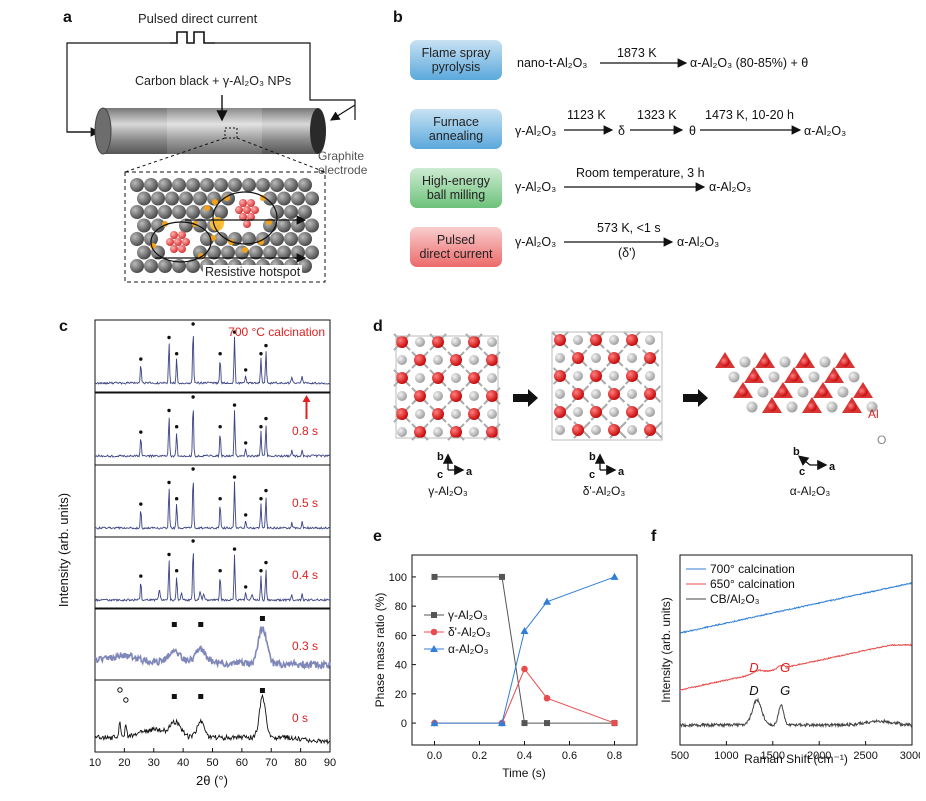  Describe the element at coordinates (552, 63) in the screenshot. I see `start-material: nano-t-Al₂O₃` at that location.